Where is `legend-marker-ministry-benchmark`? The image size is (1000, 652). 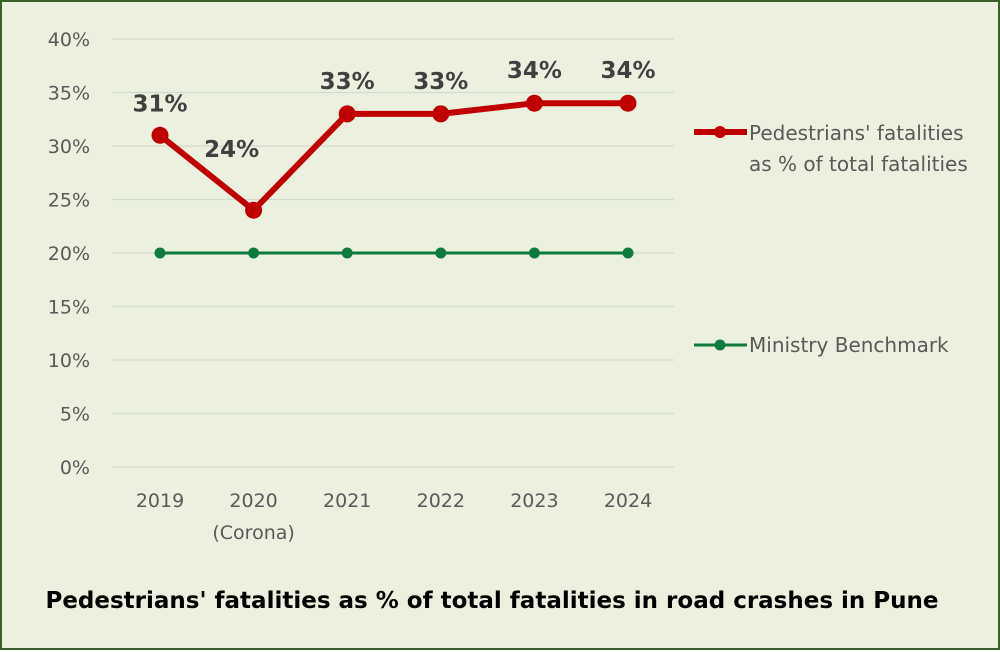 legend-marker-ministry-benchmark is located at coordinates (720, 345).